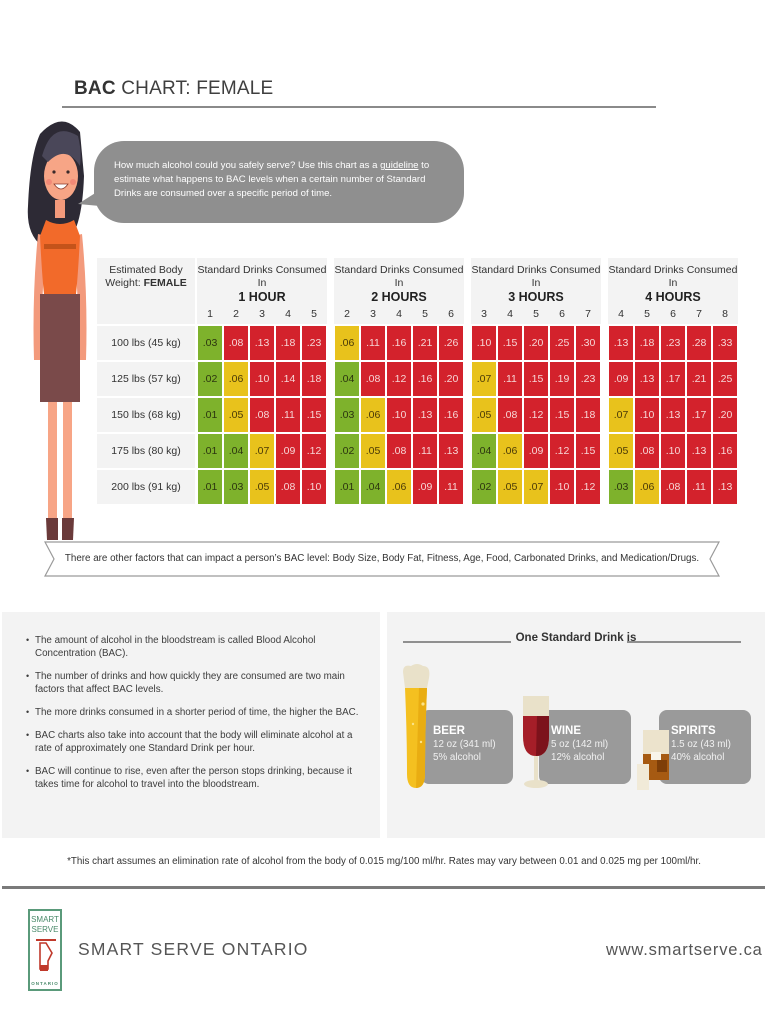 The image size is (768, 1024). What do you see at coordinates (585, 747) in the screenshot?
I see `wine-card: WINE 5 oz (142 ml) 12% alcohol` at bounding box center [585, 747].